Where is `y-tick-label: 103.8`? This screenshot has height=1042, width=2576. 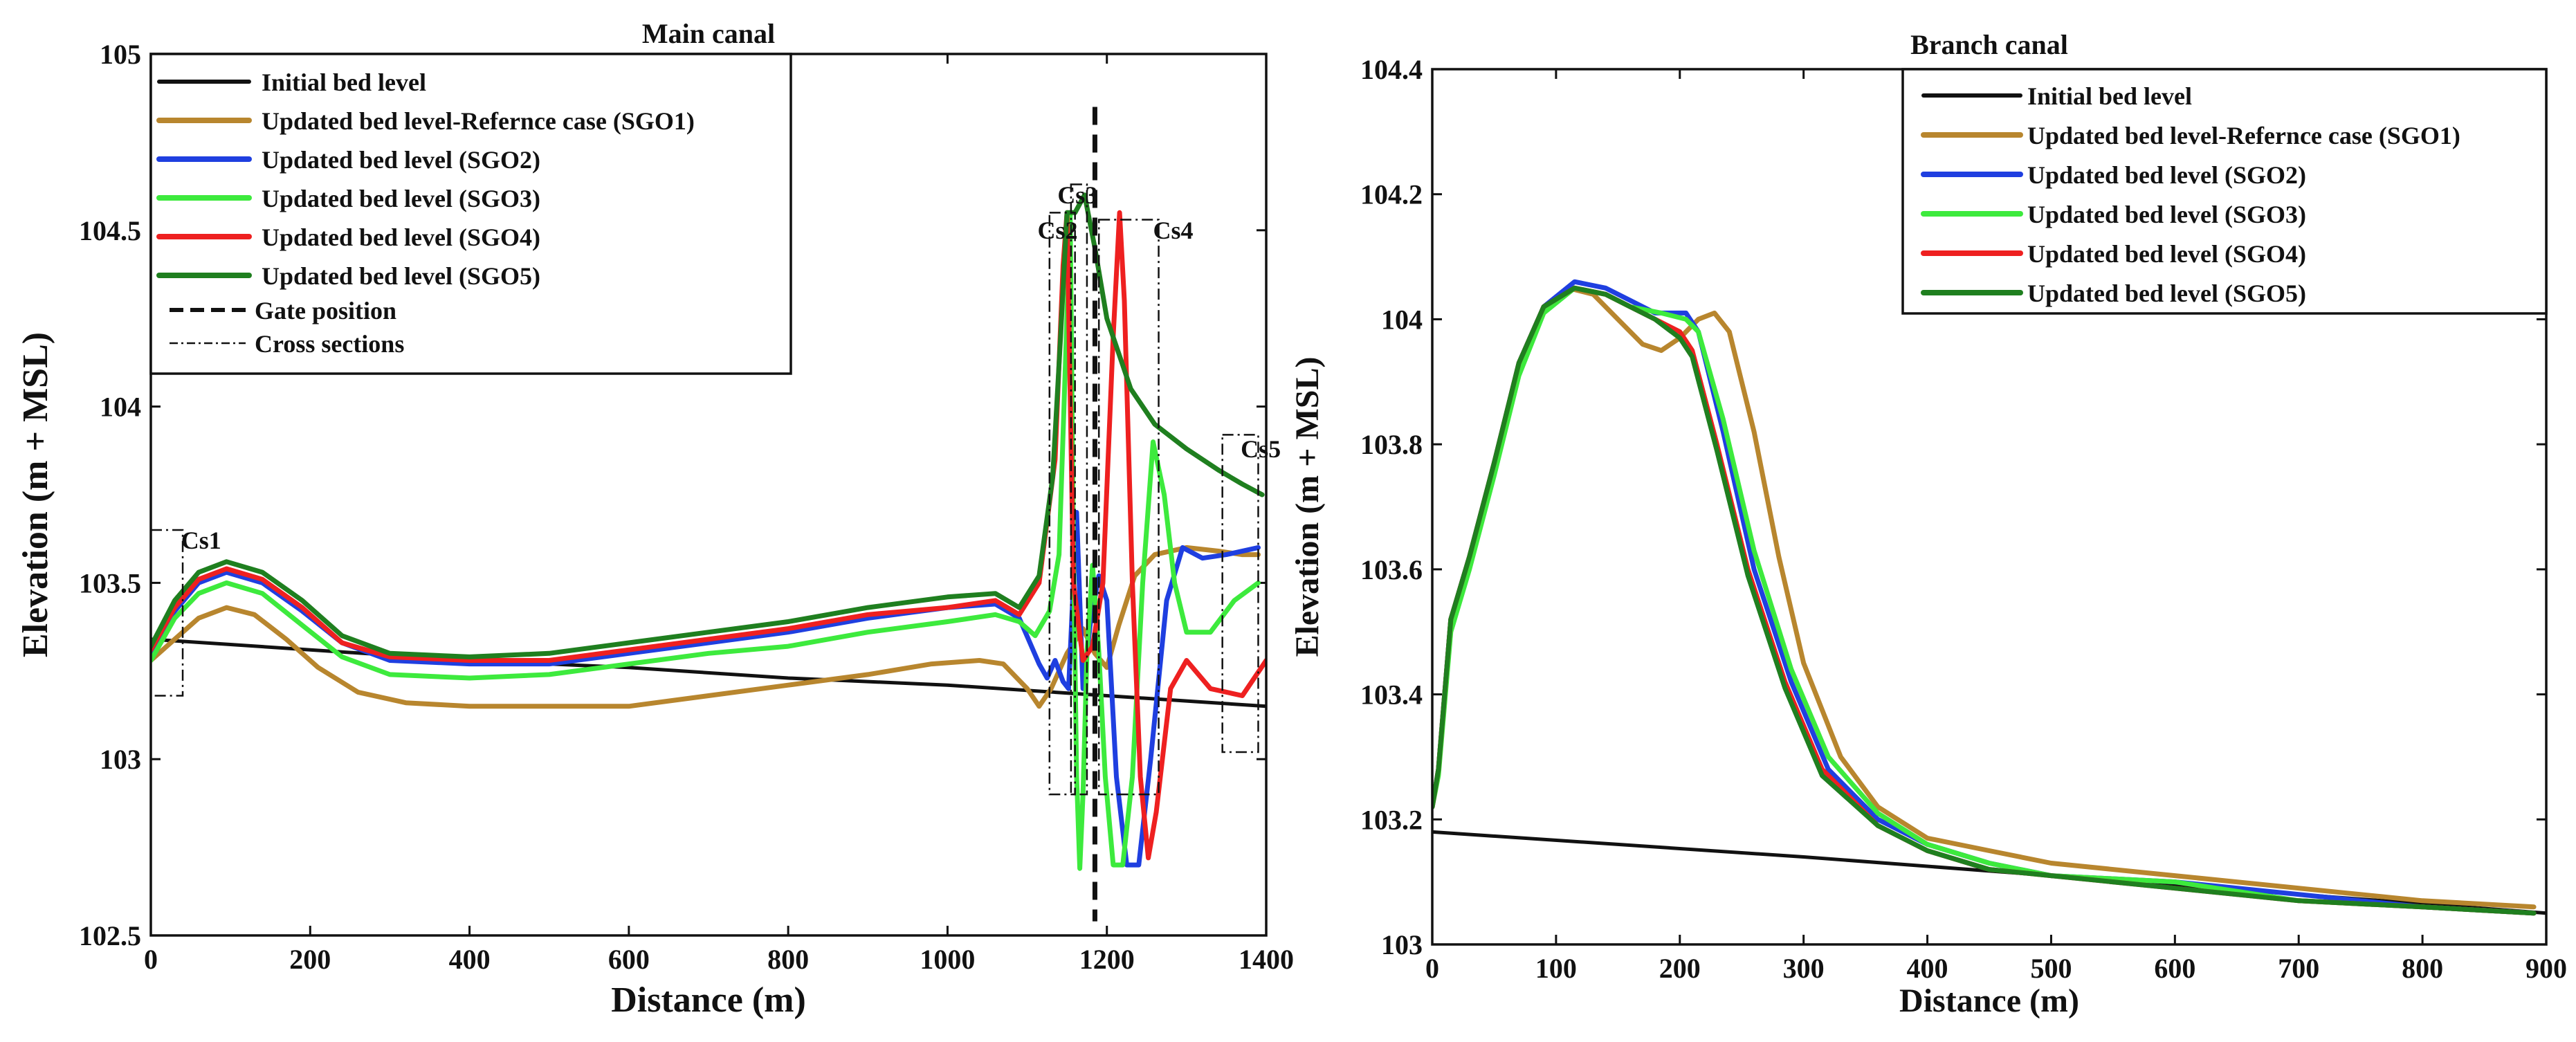 y-tick-label: 103.8 is located at coordinates (1392, 445).